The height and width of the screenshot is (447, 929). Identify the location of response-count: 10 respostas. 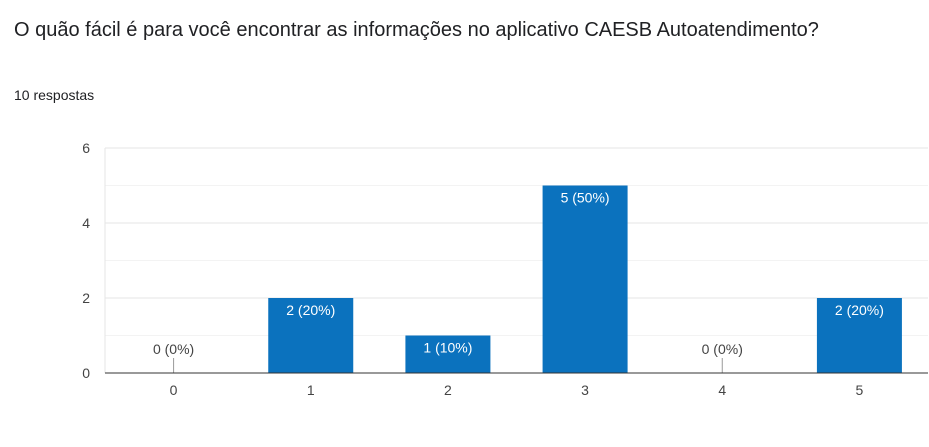
(54, 95).